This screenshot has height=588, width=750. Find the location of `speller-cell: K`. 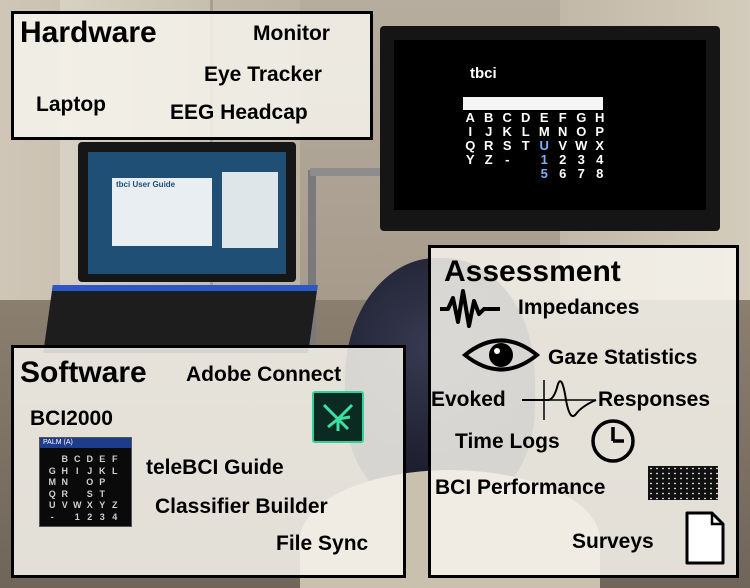

speller-cell: K is located at coordinates (507, 131).